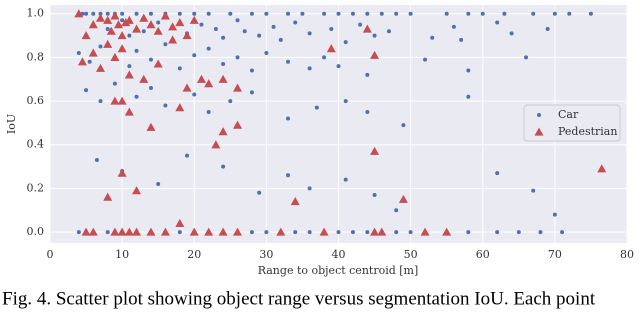  Describe the element at coordinates (627, 254) in the screenshot. I see `x-tick-label: 80` at that location.